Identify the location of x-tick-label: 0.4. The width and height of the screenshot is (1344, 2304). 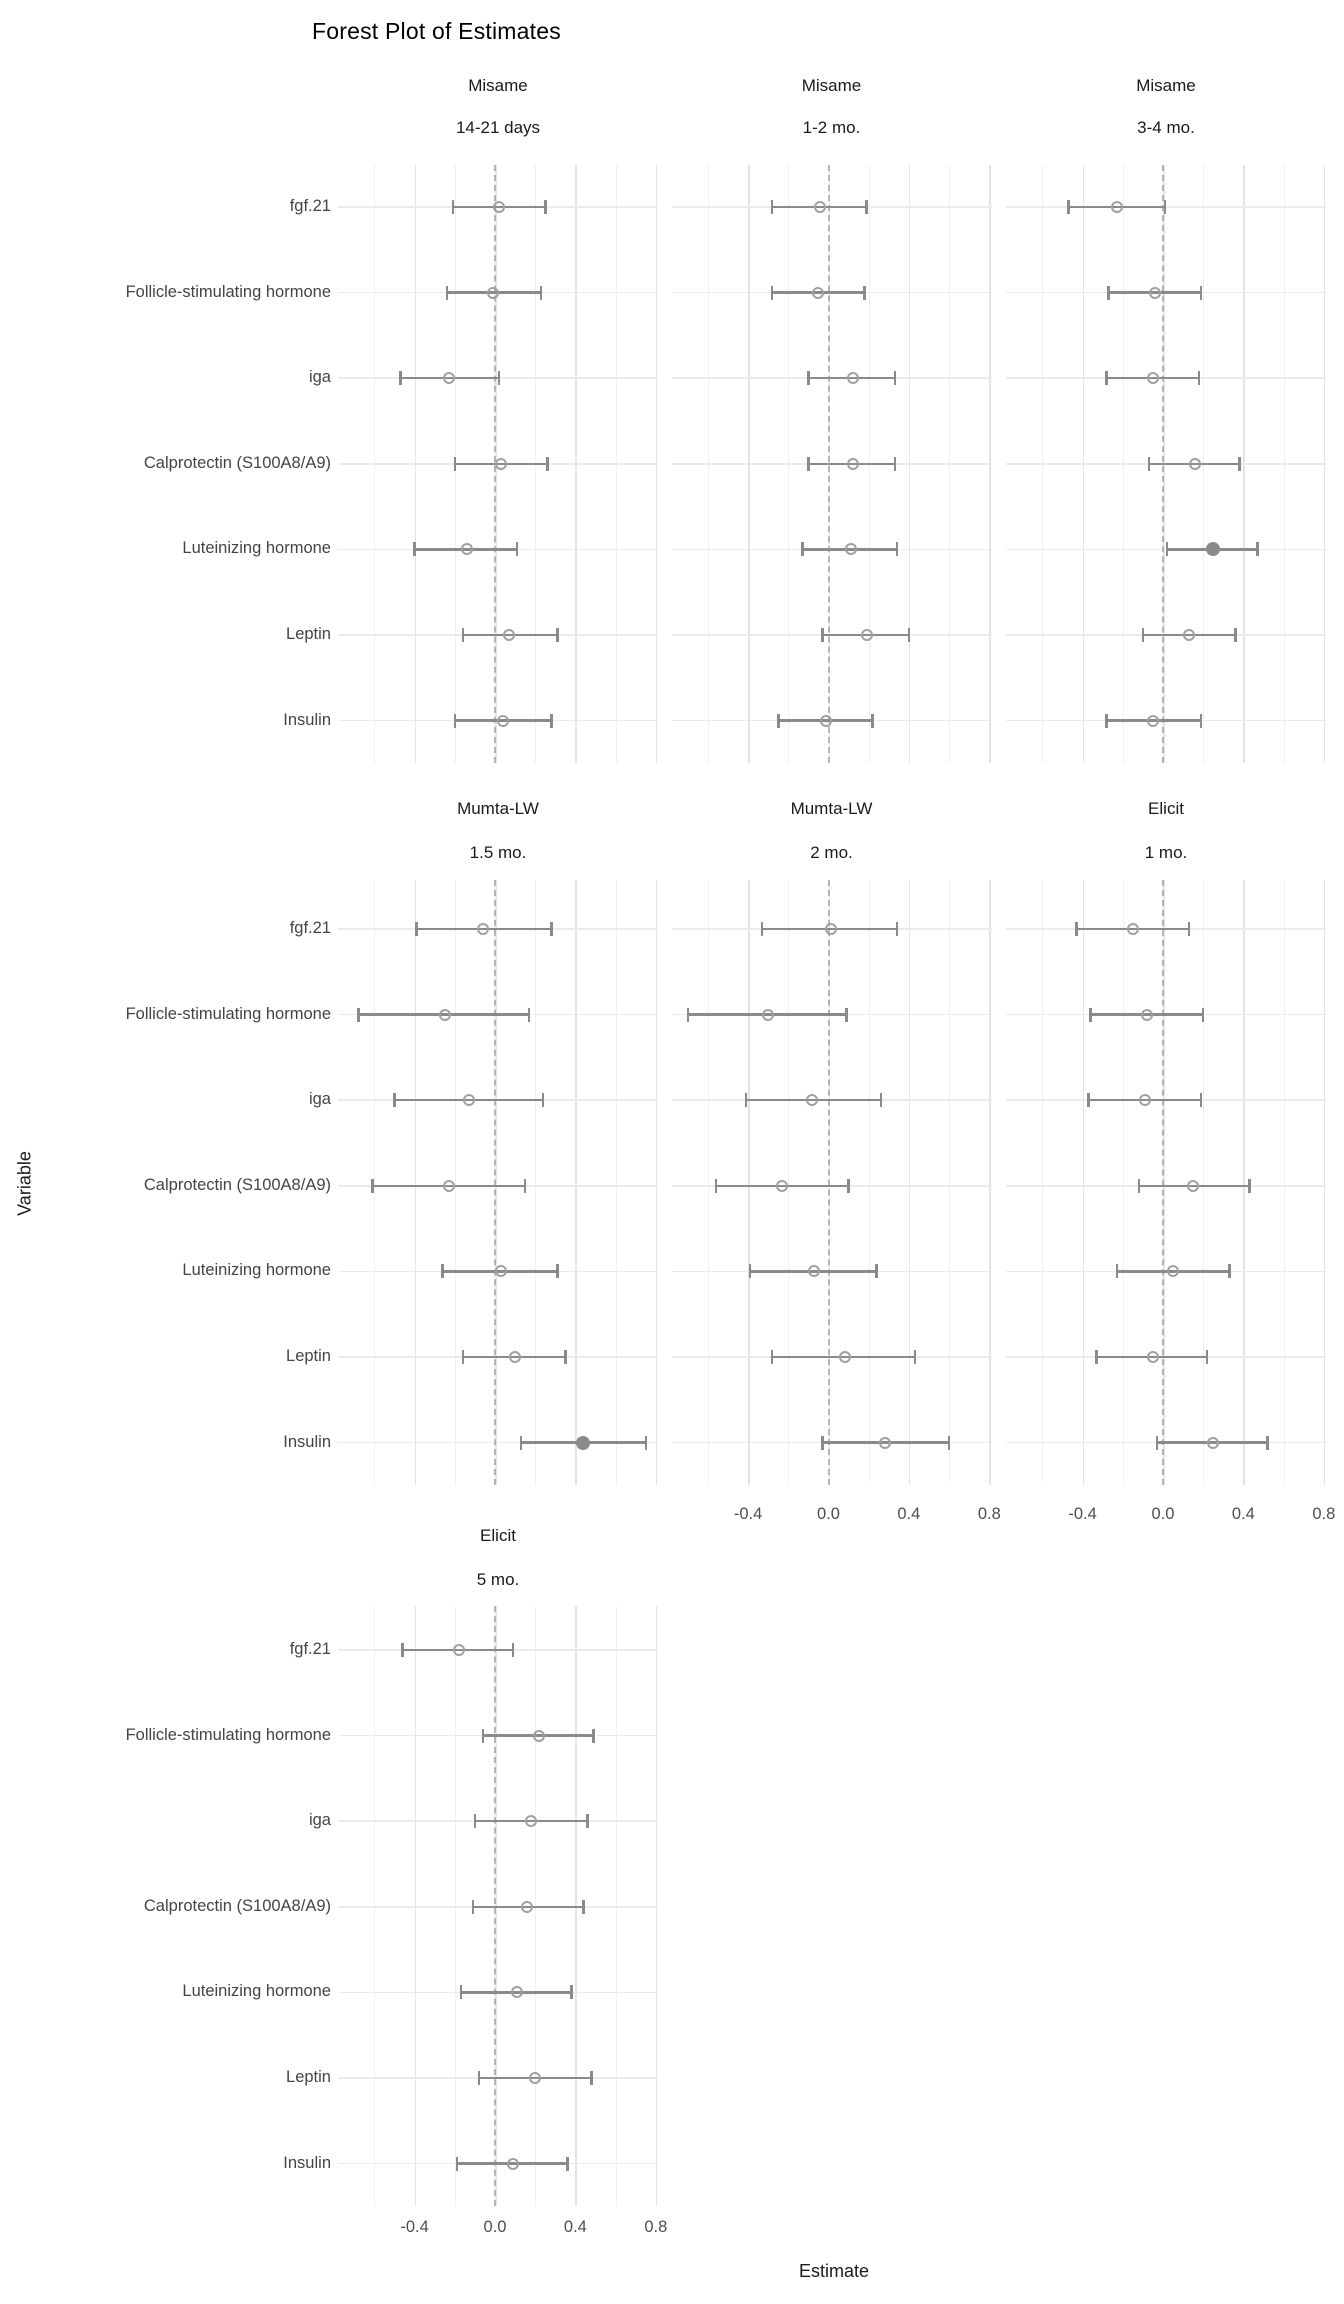
(909, 1514).